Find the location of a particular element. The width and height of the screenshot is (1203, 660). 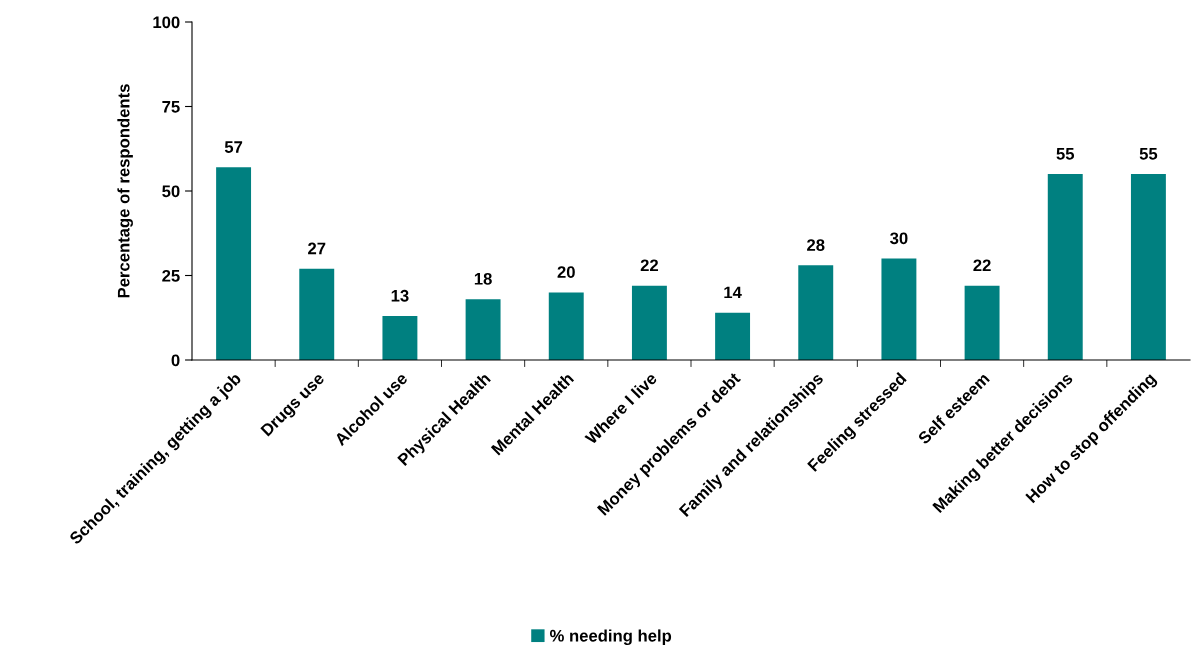

data-label: 20 is located at coordinates (566, 272).